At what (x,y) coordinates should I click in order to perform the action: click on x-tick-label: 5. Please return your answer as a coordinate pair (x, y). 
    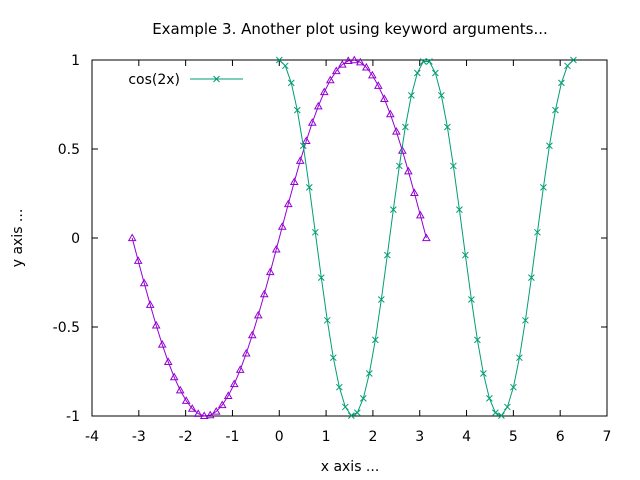
    Looking at the image, I should click on (513, 437).